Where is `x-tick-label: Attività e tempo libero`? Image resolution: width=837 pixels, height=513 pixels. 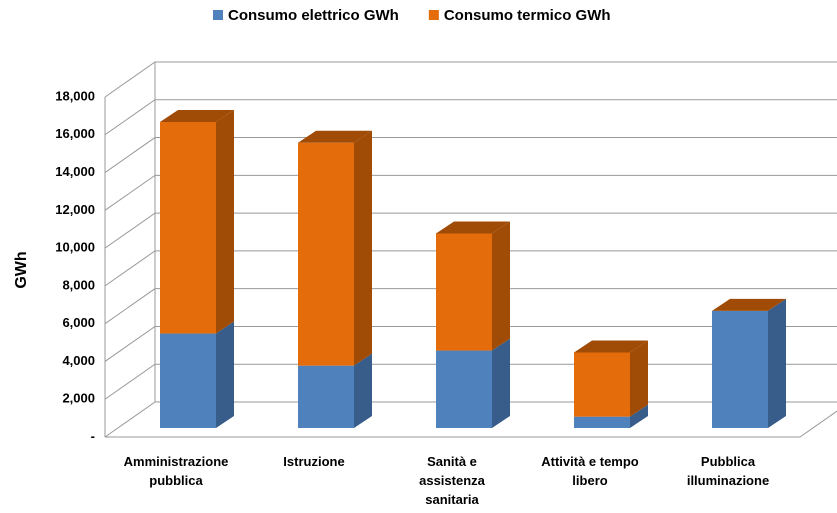
x-tick-label: Attività e tempo libero is located at coordinates (590, 471).